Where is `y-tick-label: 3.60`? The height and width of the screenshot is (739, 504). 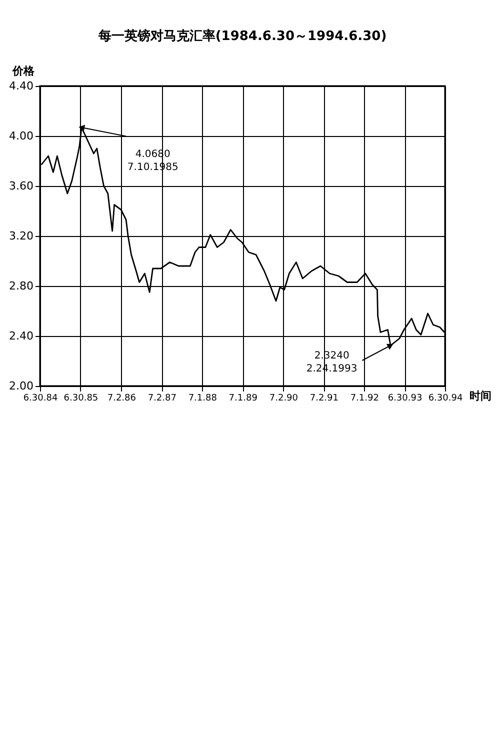 y-tick-label: 3.60 is located at coordinates (21, 186).